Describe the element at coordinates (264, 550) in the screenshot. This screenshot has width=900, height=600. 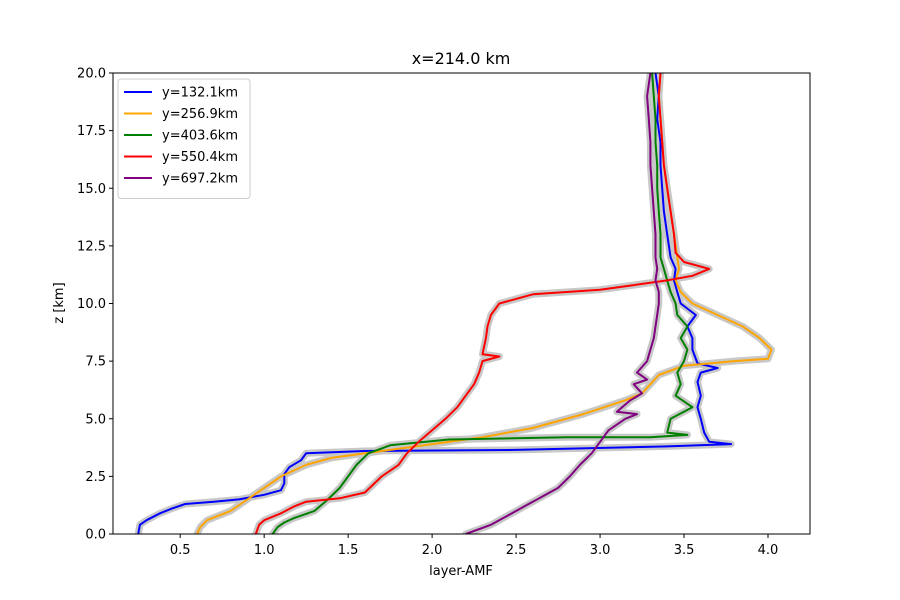
I see `x-tick-label: 1.0` at that location.